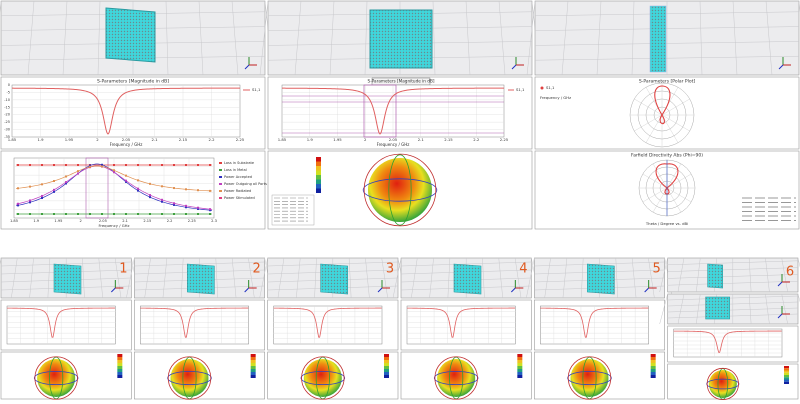  Describe the element at coordinates (667, 113) in the screenshot. I see `panel` at that location.